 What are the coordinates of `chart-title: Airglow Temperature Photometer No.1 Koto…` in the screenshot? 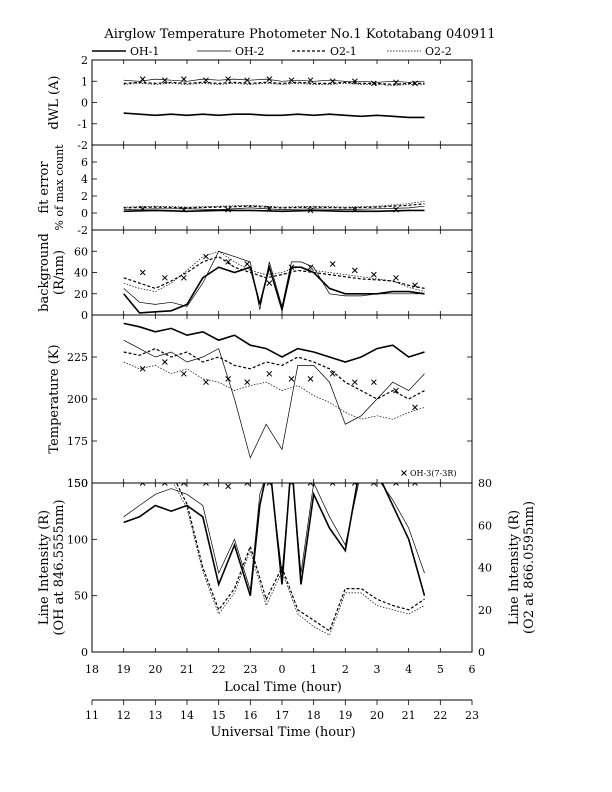 It's located at (299, 34).